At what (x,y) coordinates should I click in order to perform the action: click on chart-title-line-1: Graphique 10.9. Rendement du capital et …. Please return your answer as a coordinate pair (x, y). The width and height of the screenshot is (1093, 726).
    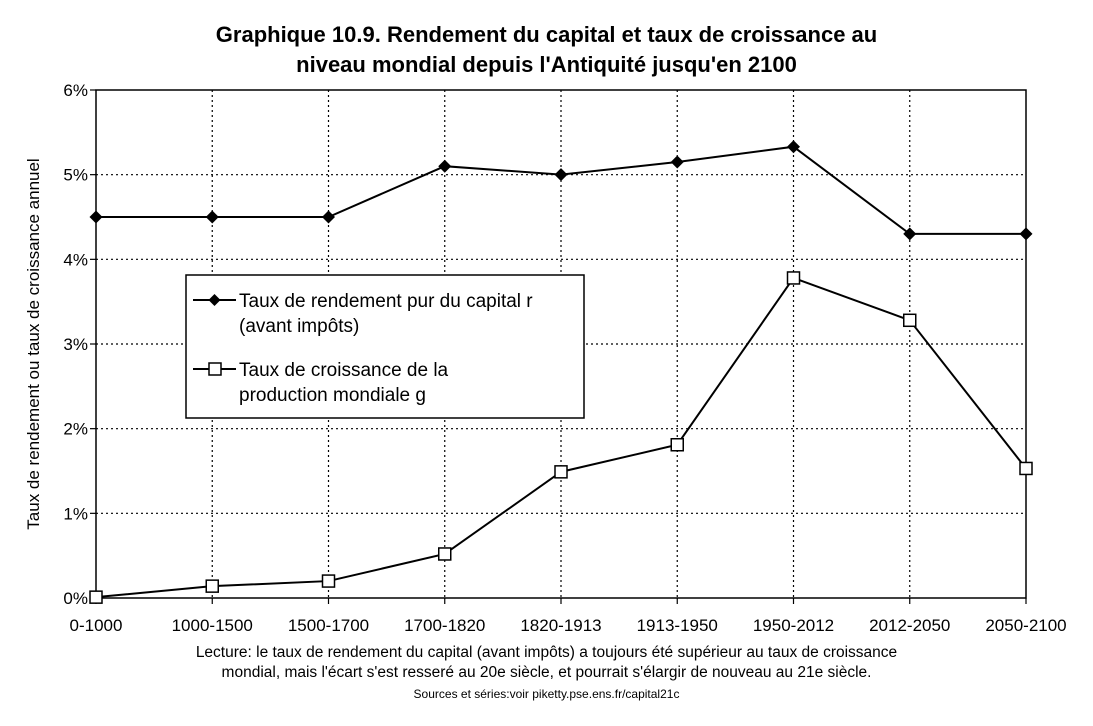
    Looking at the image, I should click on (546, 34).